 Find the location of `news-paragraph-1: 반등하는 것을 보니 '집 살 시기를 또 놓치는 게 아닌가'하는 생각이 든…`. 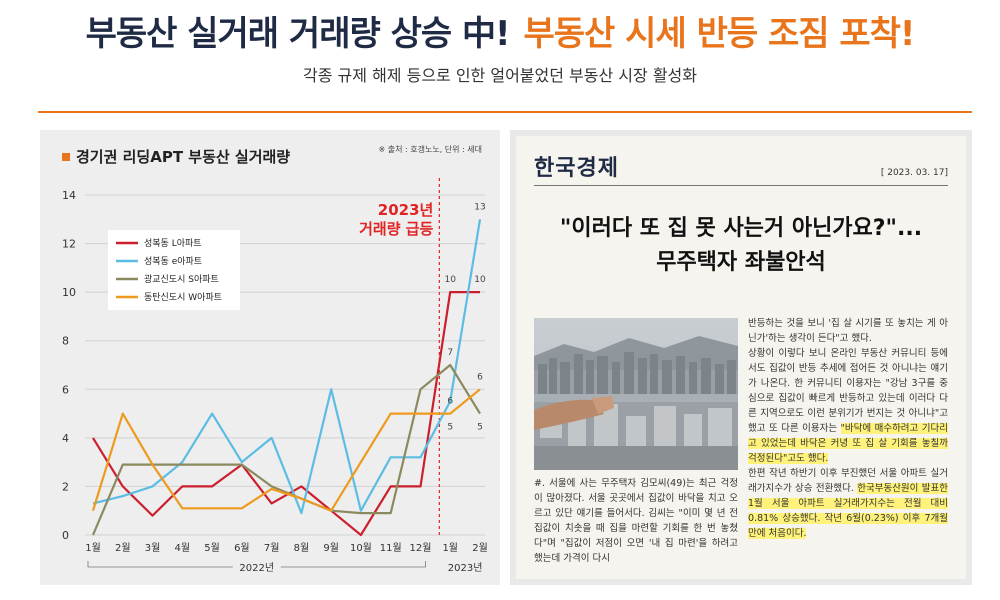

news-paragraph-1: 반등하는 것을 보니 '집 살 시기를 또 놓치는 게 아닌가'하는 생각이 든… is located at coordinates (848, 331).